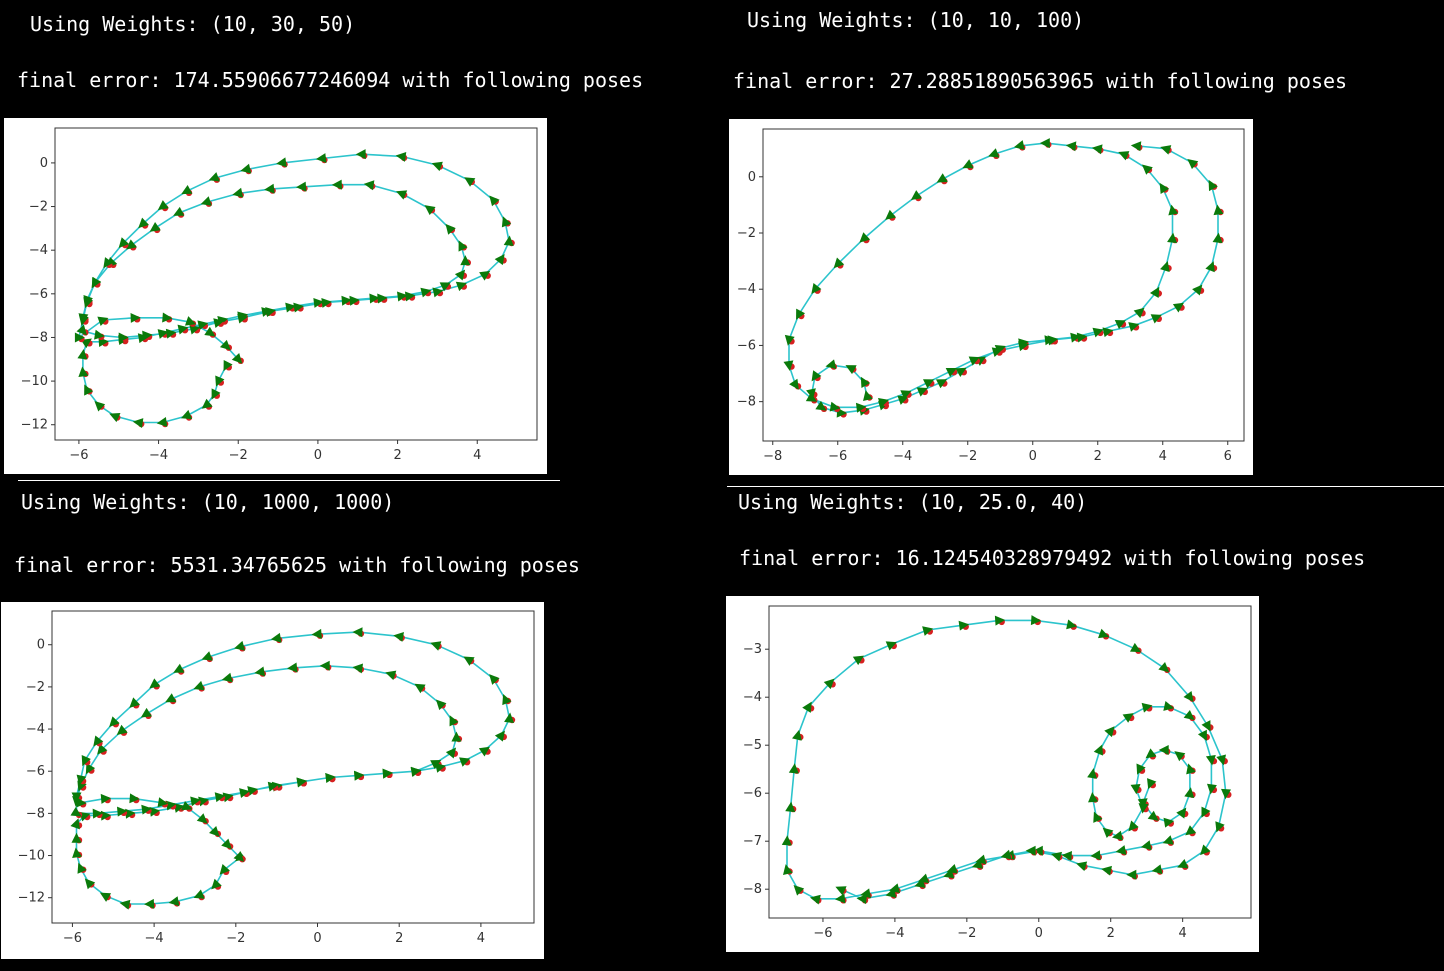 Image resolution: width=1444 pixels, height=971 pixels. I want to click on y-tick-label: −2, so click(35, 687).